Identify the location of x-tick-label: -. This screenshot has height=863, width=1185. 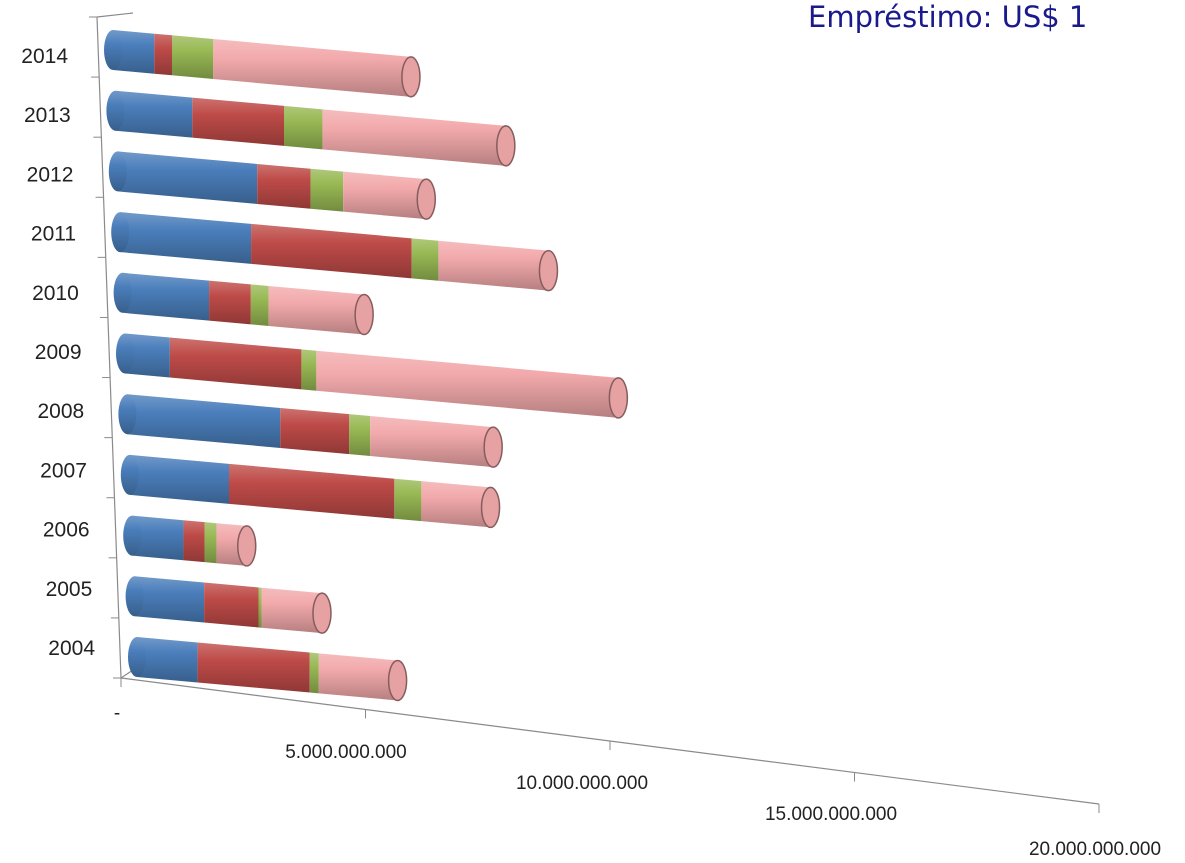
(117, 713).